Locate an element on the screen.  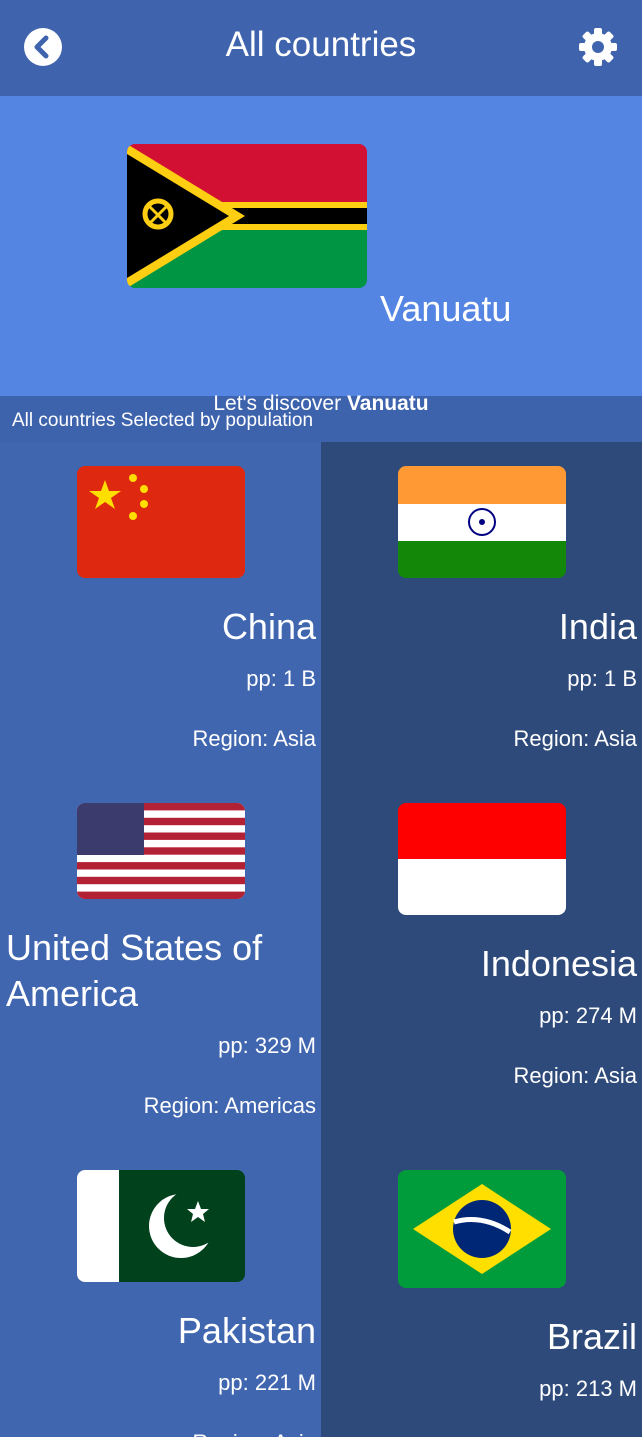
country-card: China pp: 1 B Region: Asia is located at coordinates (160, 610).